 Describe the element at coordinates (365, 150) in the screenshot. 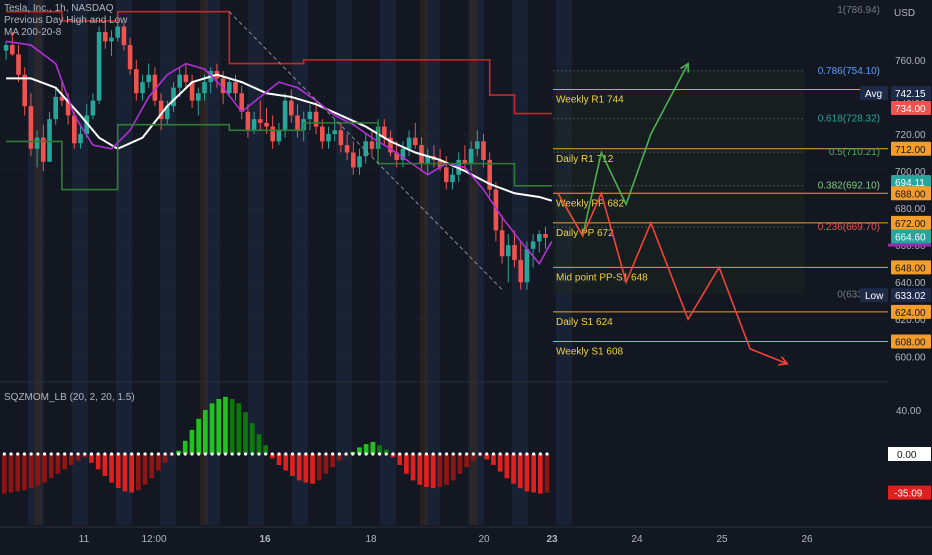

I see `trend-line` at that location.